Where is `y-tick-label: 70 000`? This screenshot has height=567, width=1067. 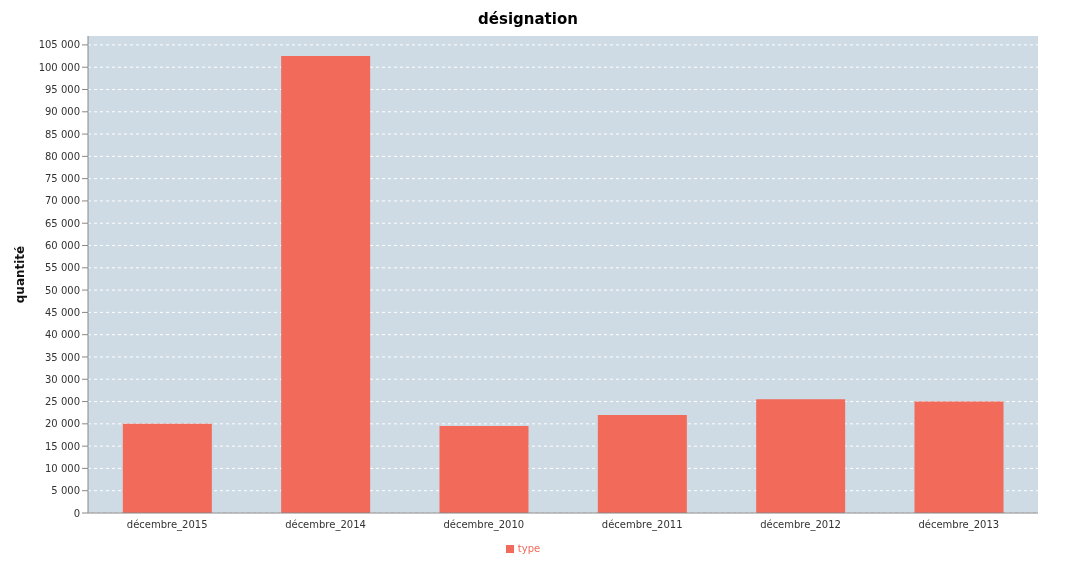
y-tick-label: 70 000 is located at coordinates (62, 201).